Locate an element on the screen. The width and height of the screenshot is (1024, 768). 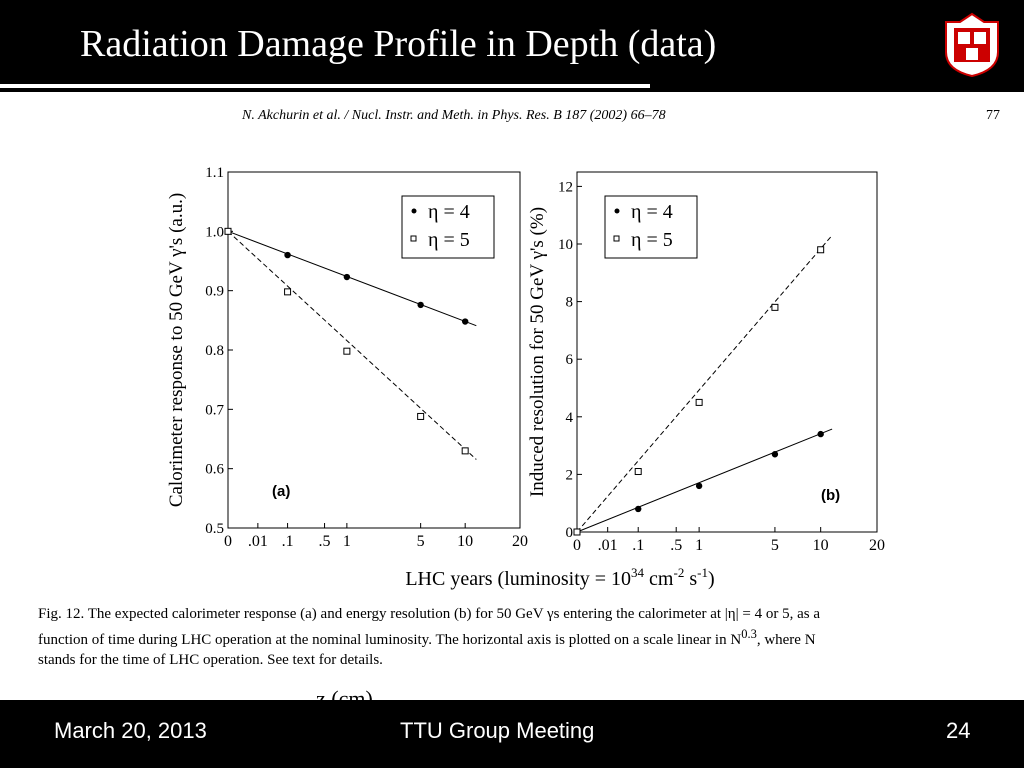
panel-a-xtick-label: .1 is located at coordinates (288, 541).